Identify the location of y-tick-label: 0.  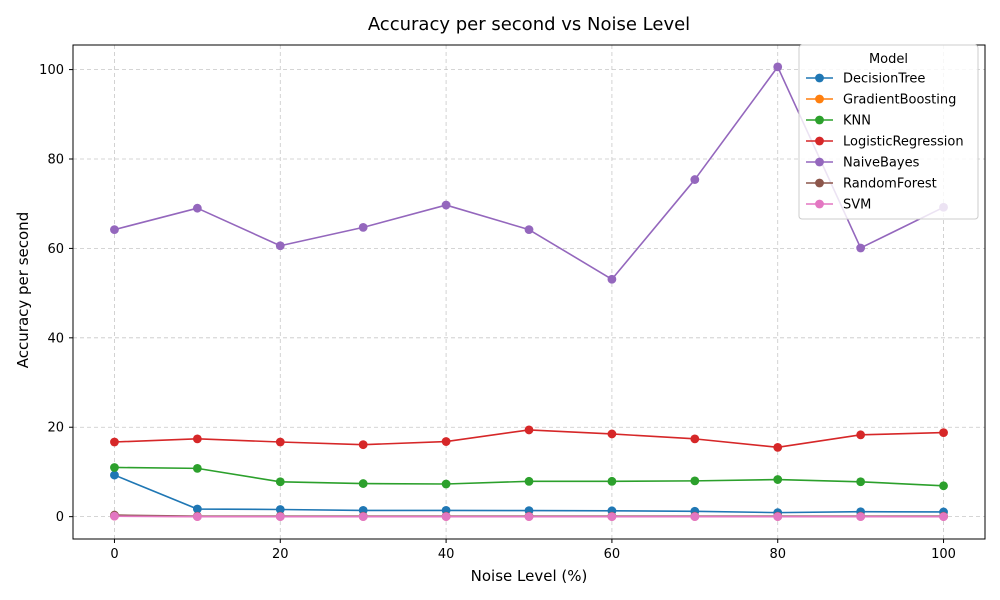
(60, 517).